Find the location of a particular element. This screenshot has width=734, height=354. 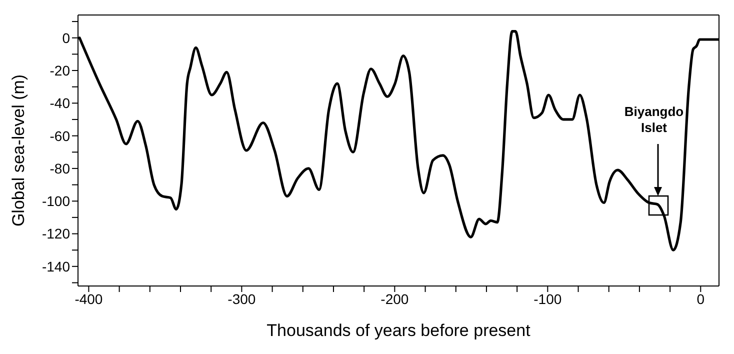

y-tick-label: -60 is located at coordinates (60, 136).